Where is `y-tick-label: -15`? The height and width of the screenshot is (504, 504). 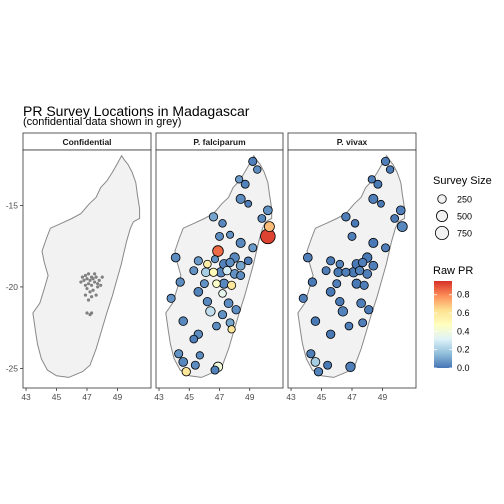
y-tick-label: -15 is located at coordinates (12, 205).